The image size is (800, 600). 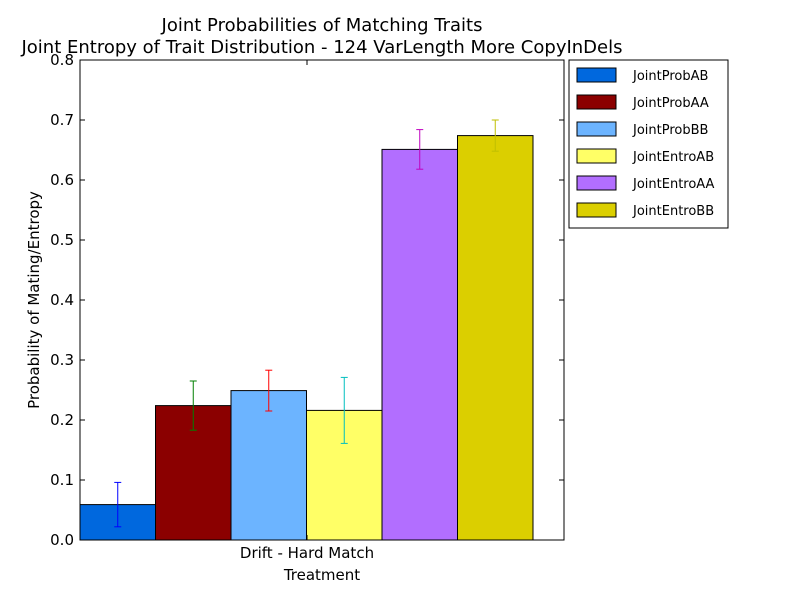 What do you see at coordinates (118, 504) in the screenshot?
I see `error-bar-jointprobab` at bounding box center [118, 504].